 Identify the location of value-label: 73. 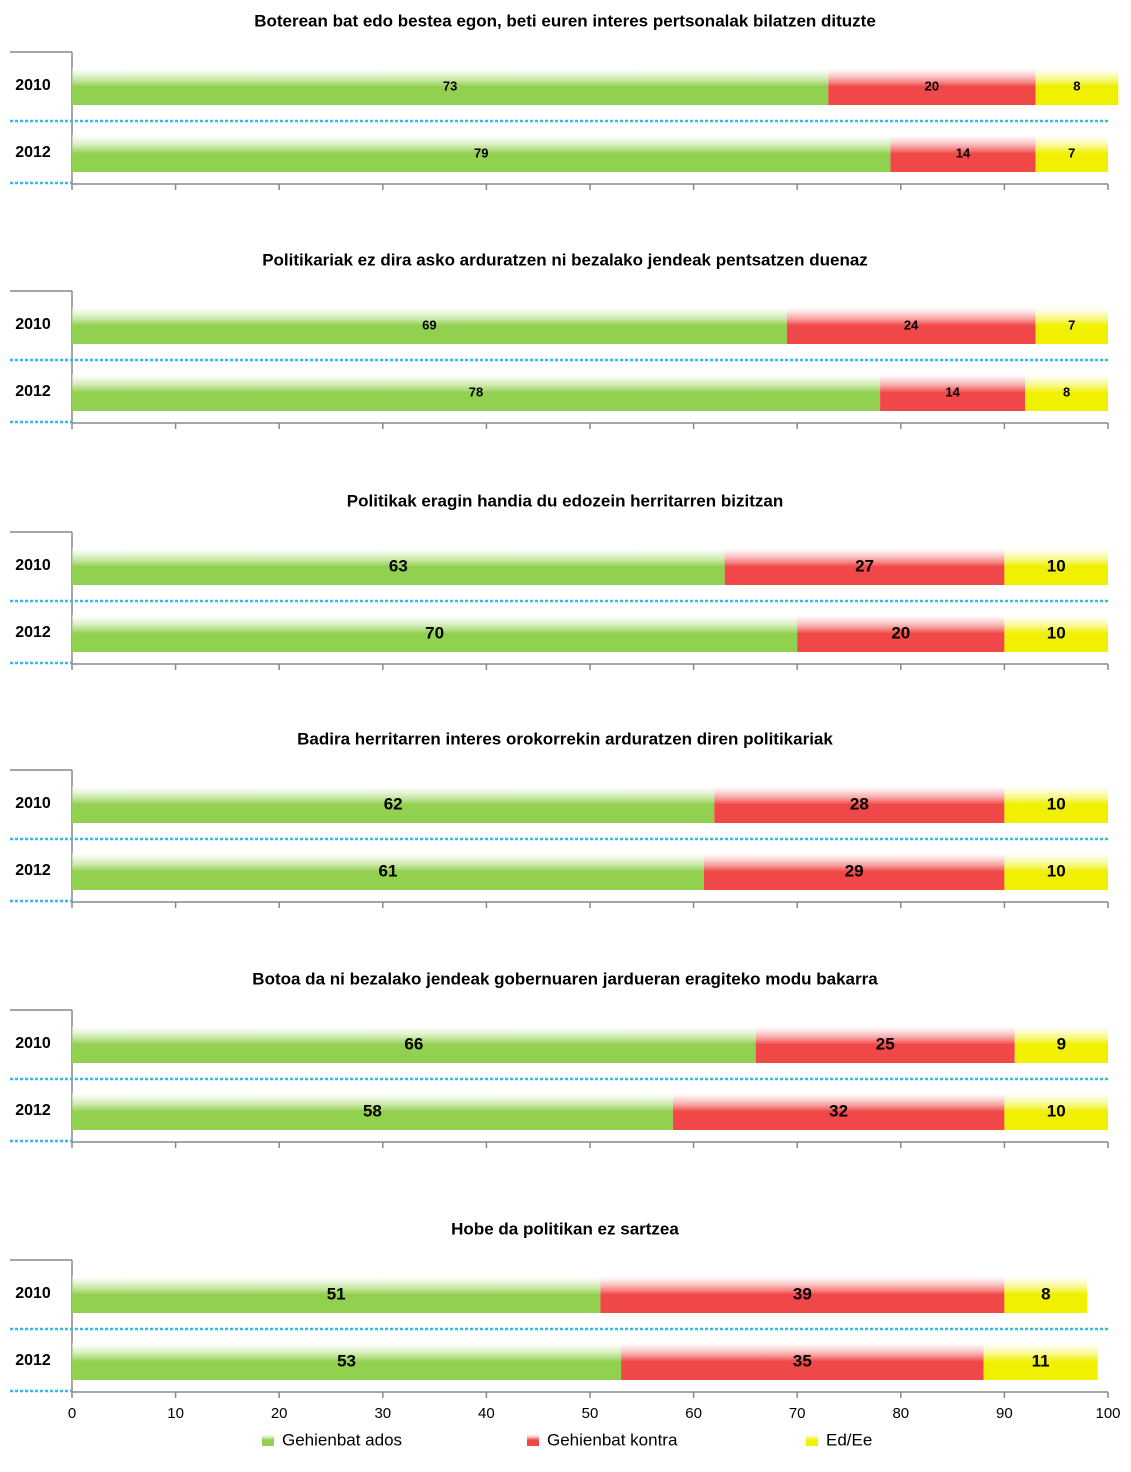
(450, 85).